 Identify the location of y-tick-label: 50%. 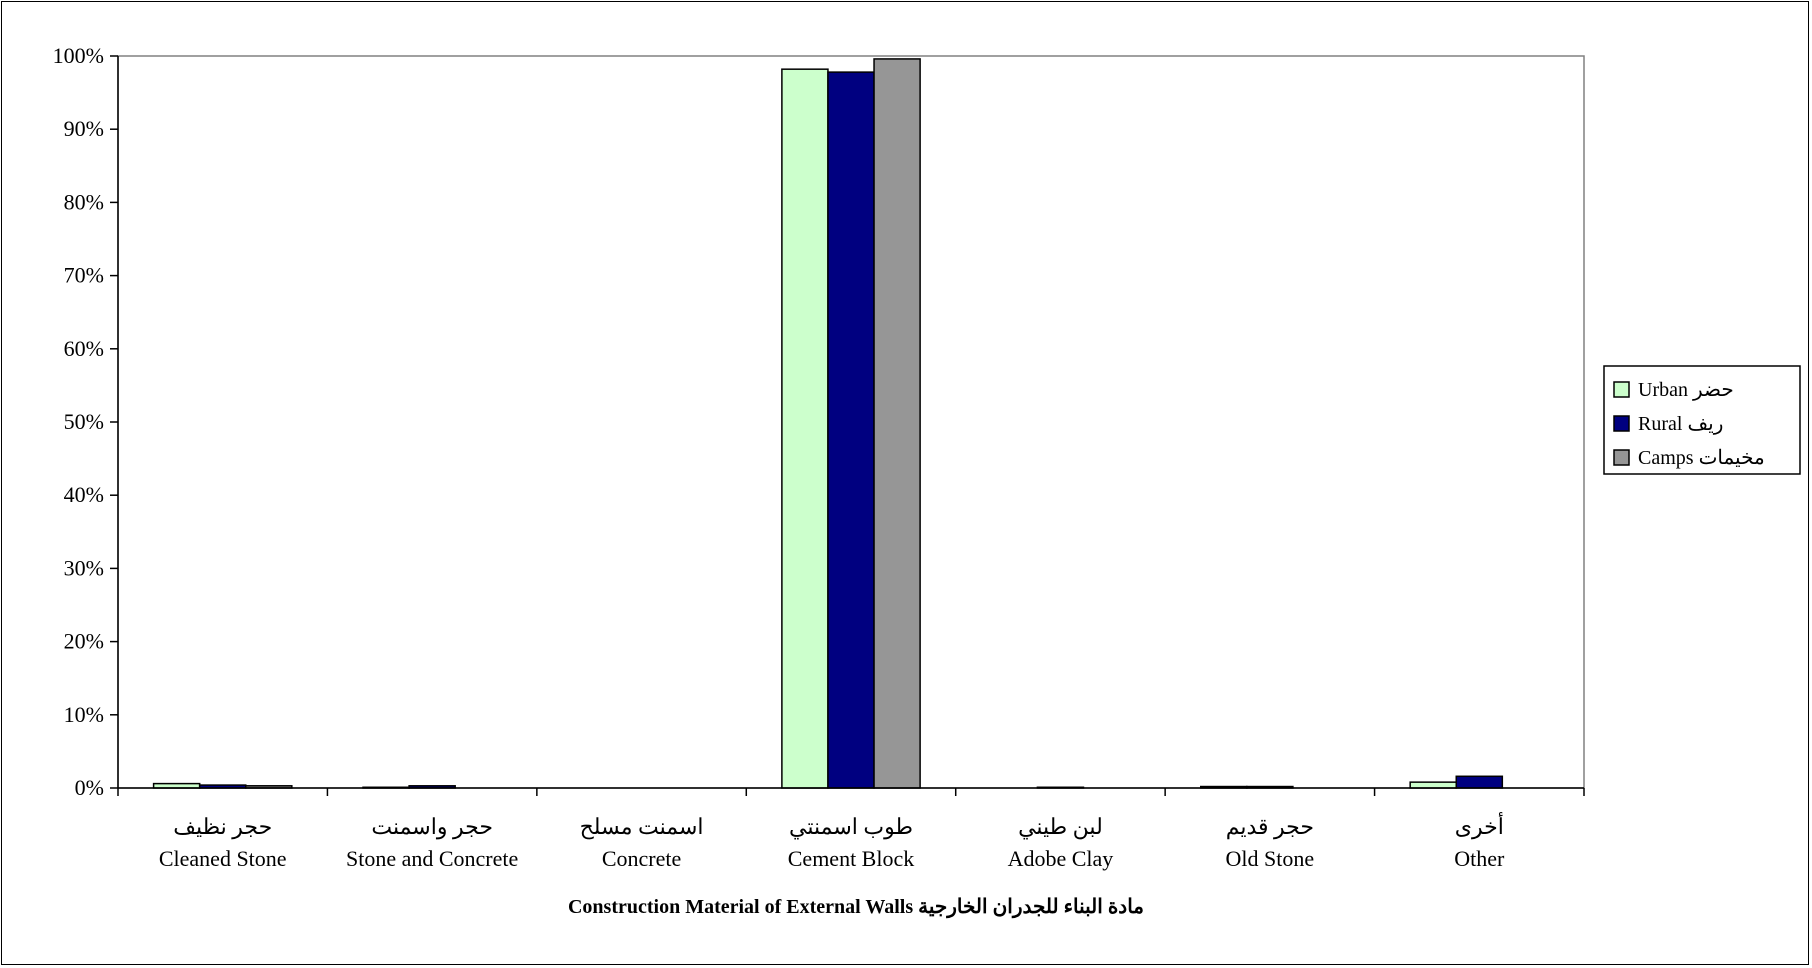
(84, 421).